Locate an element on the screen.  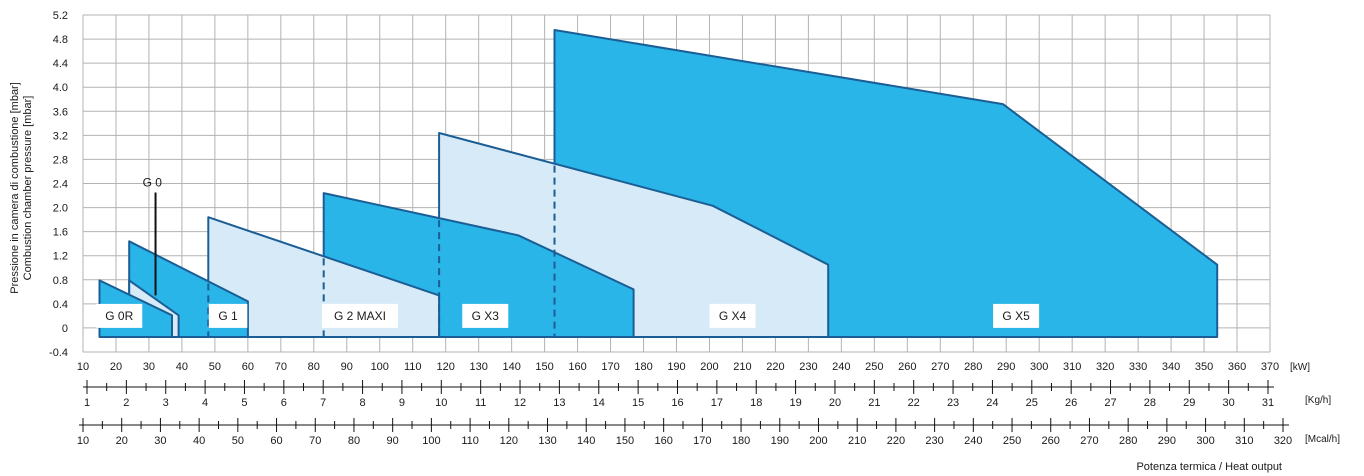
kw-tick-label: 80 is located at coordinates (314, 367).